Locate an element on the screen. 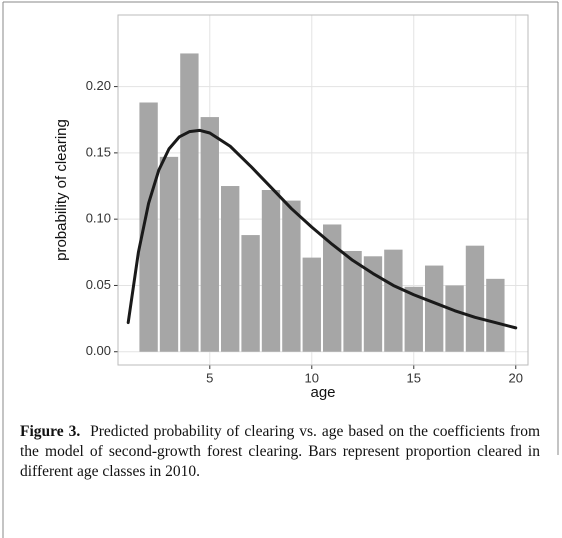 The image size is (562, 538). x-tick-label: 5 is located at coordinates (209, 377).